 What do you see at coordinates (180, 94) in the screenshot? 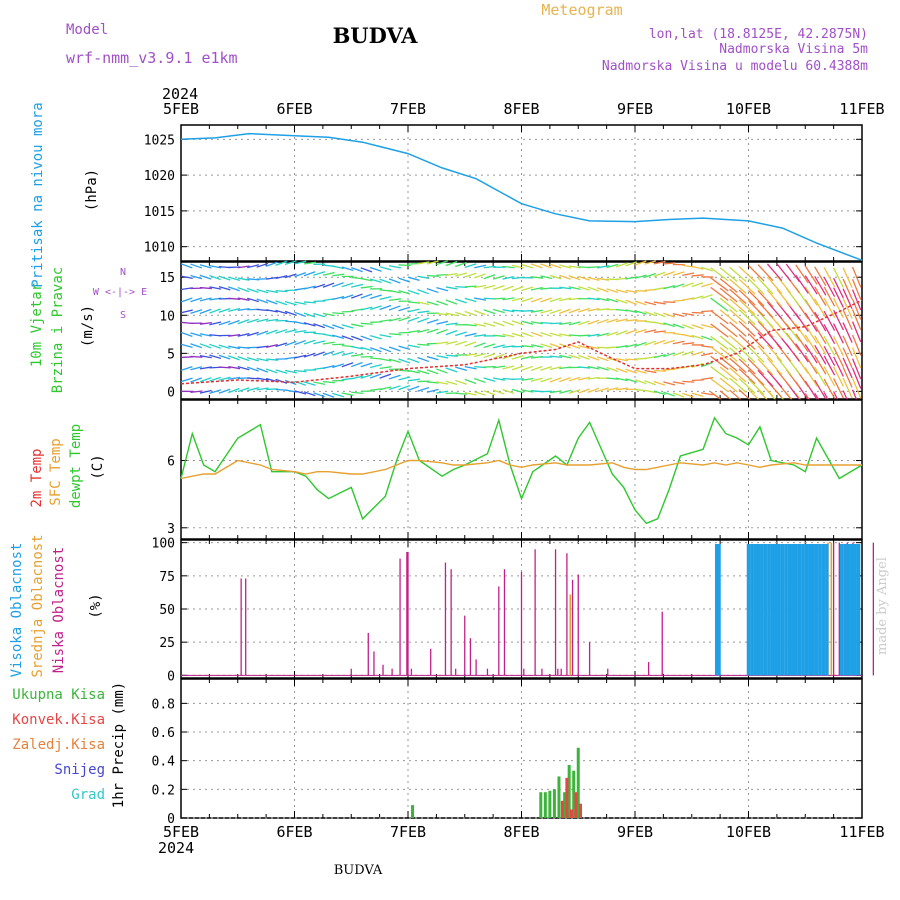
I see `year-top-label: 2024` at bounding box center [180, 94].